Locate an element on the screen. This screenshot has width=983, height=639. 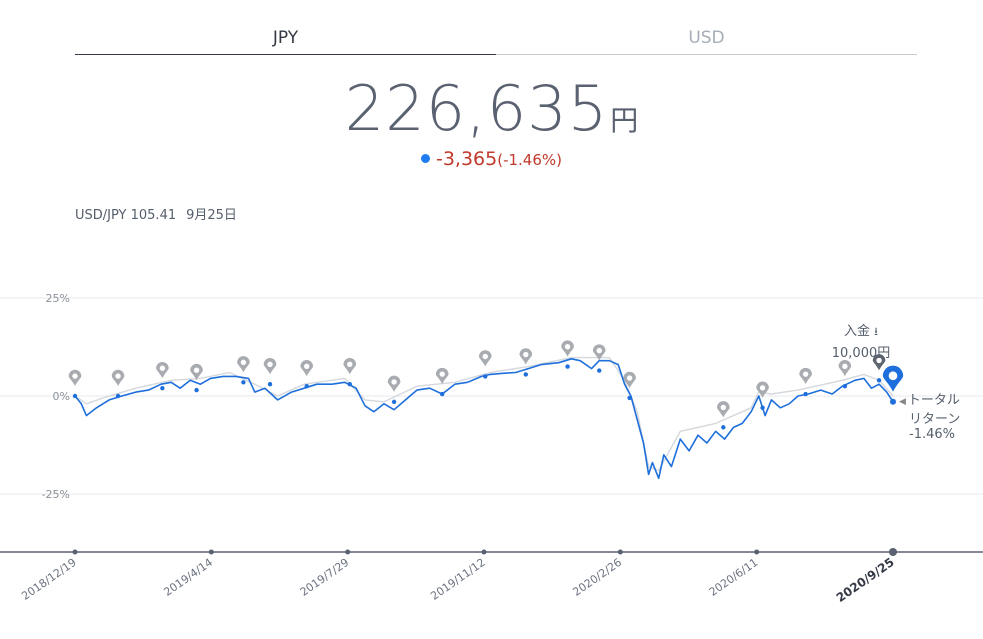
x-tick-label: 2019/7/29 is located at coordinates (325, 577).